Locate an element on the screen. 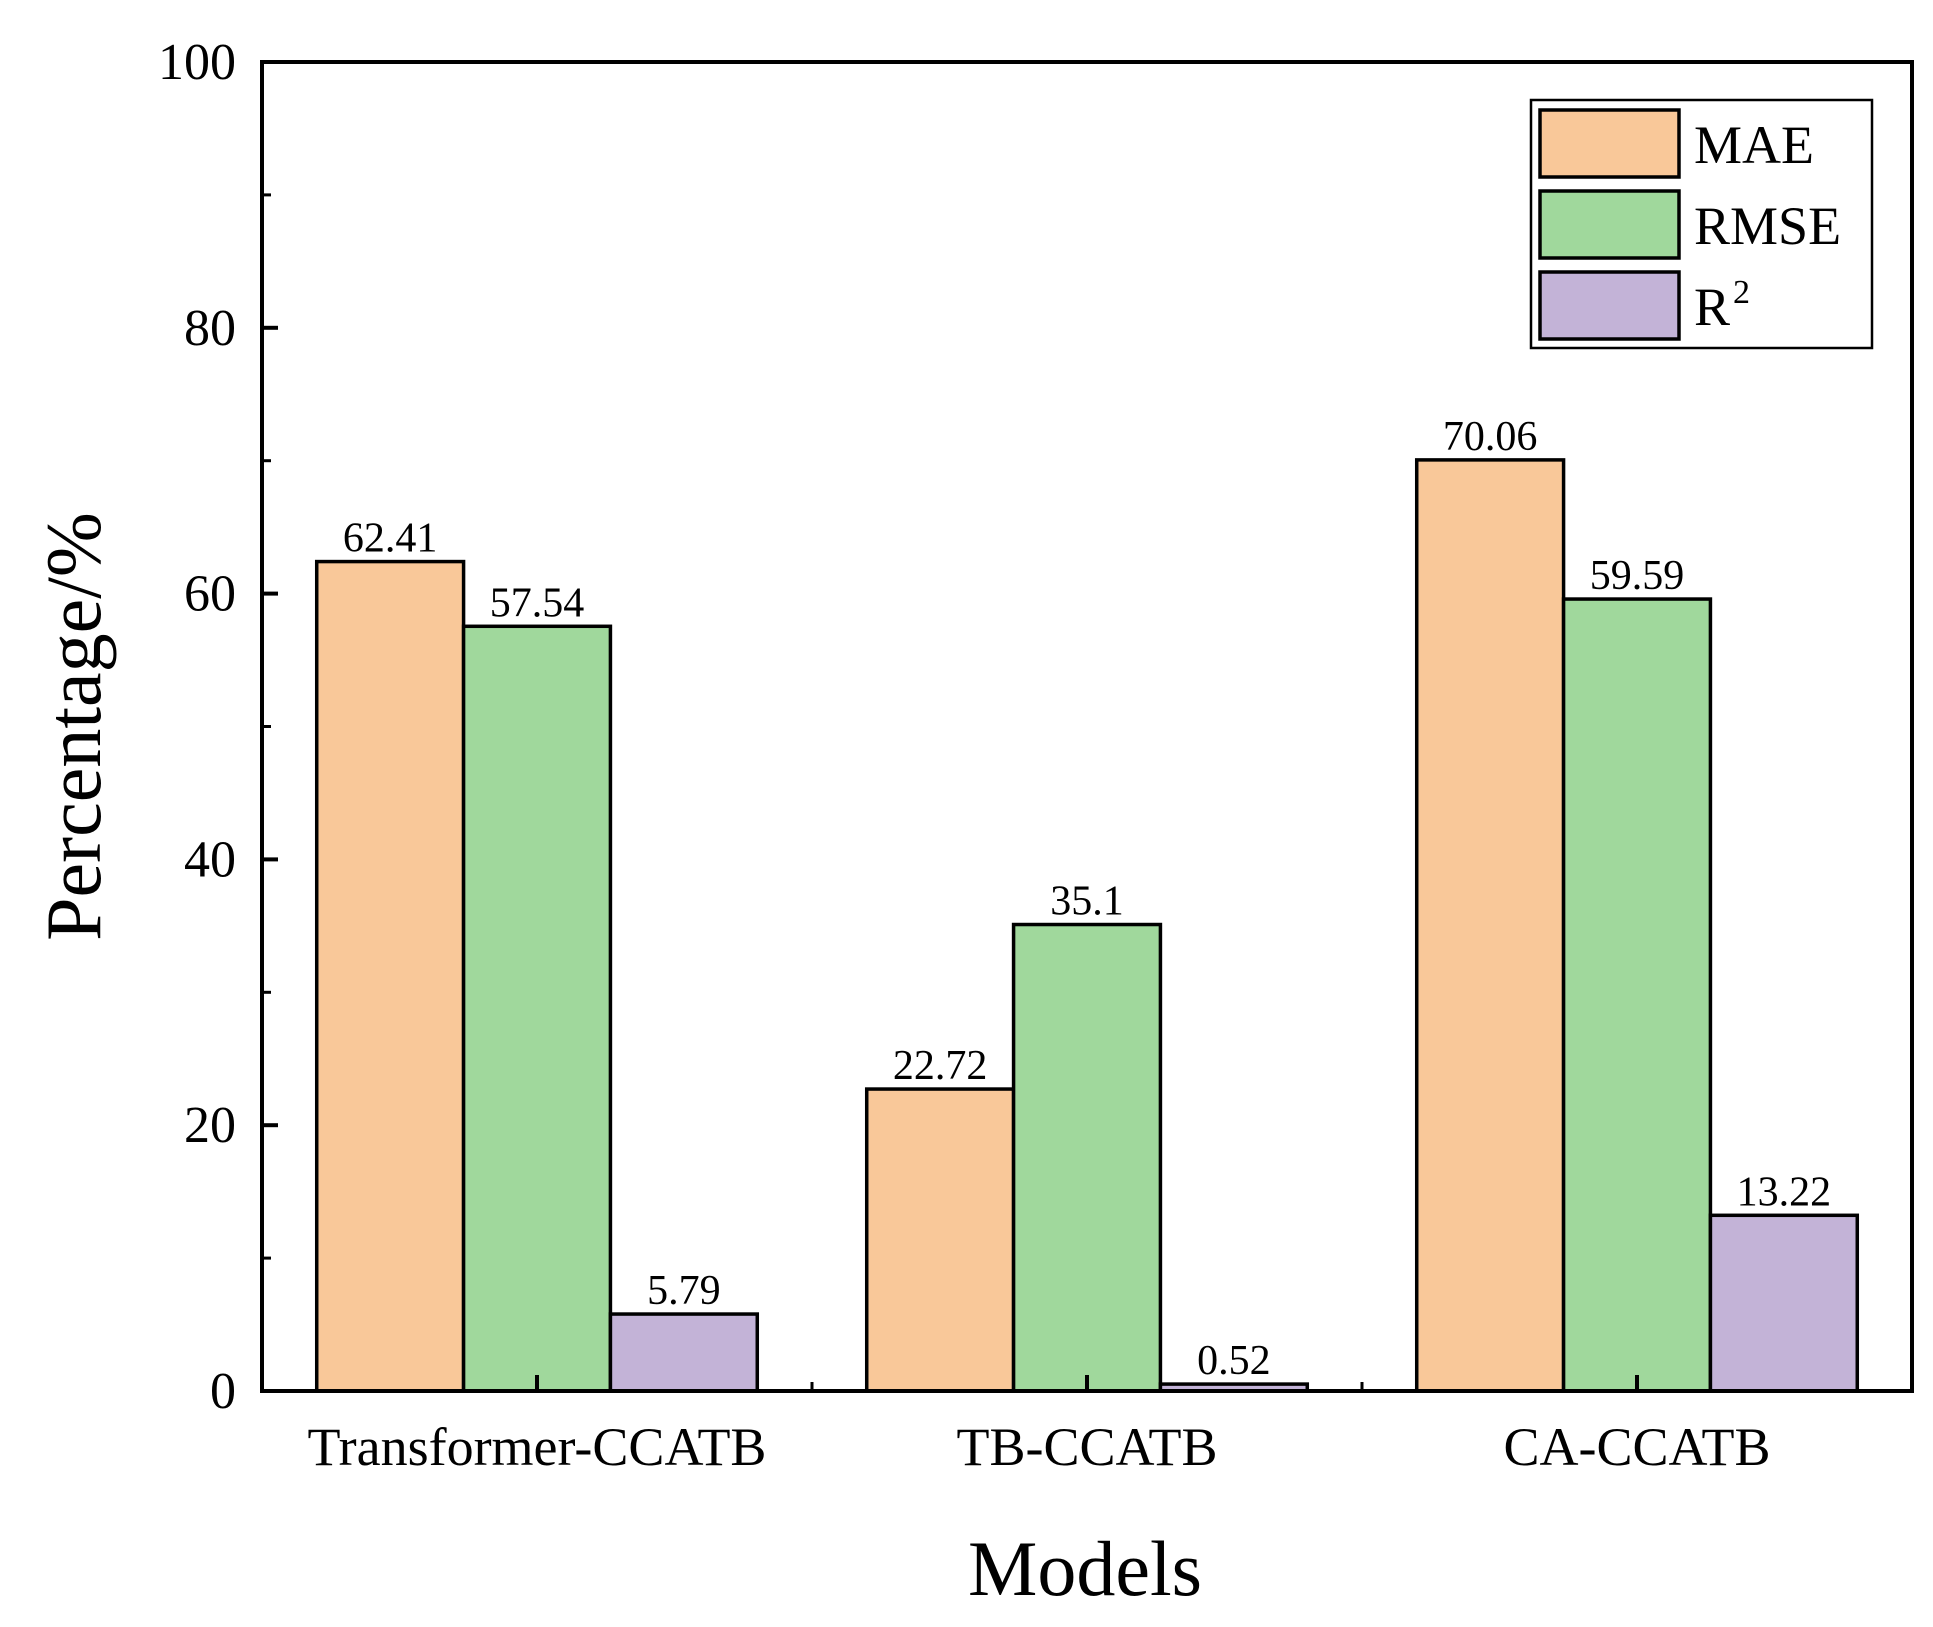 The height and width of the screenshot is (1627, 1933). bar-r-transformer-ccatb is located at coordinates (684, 1352).